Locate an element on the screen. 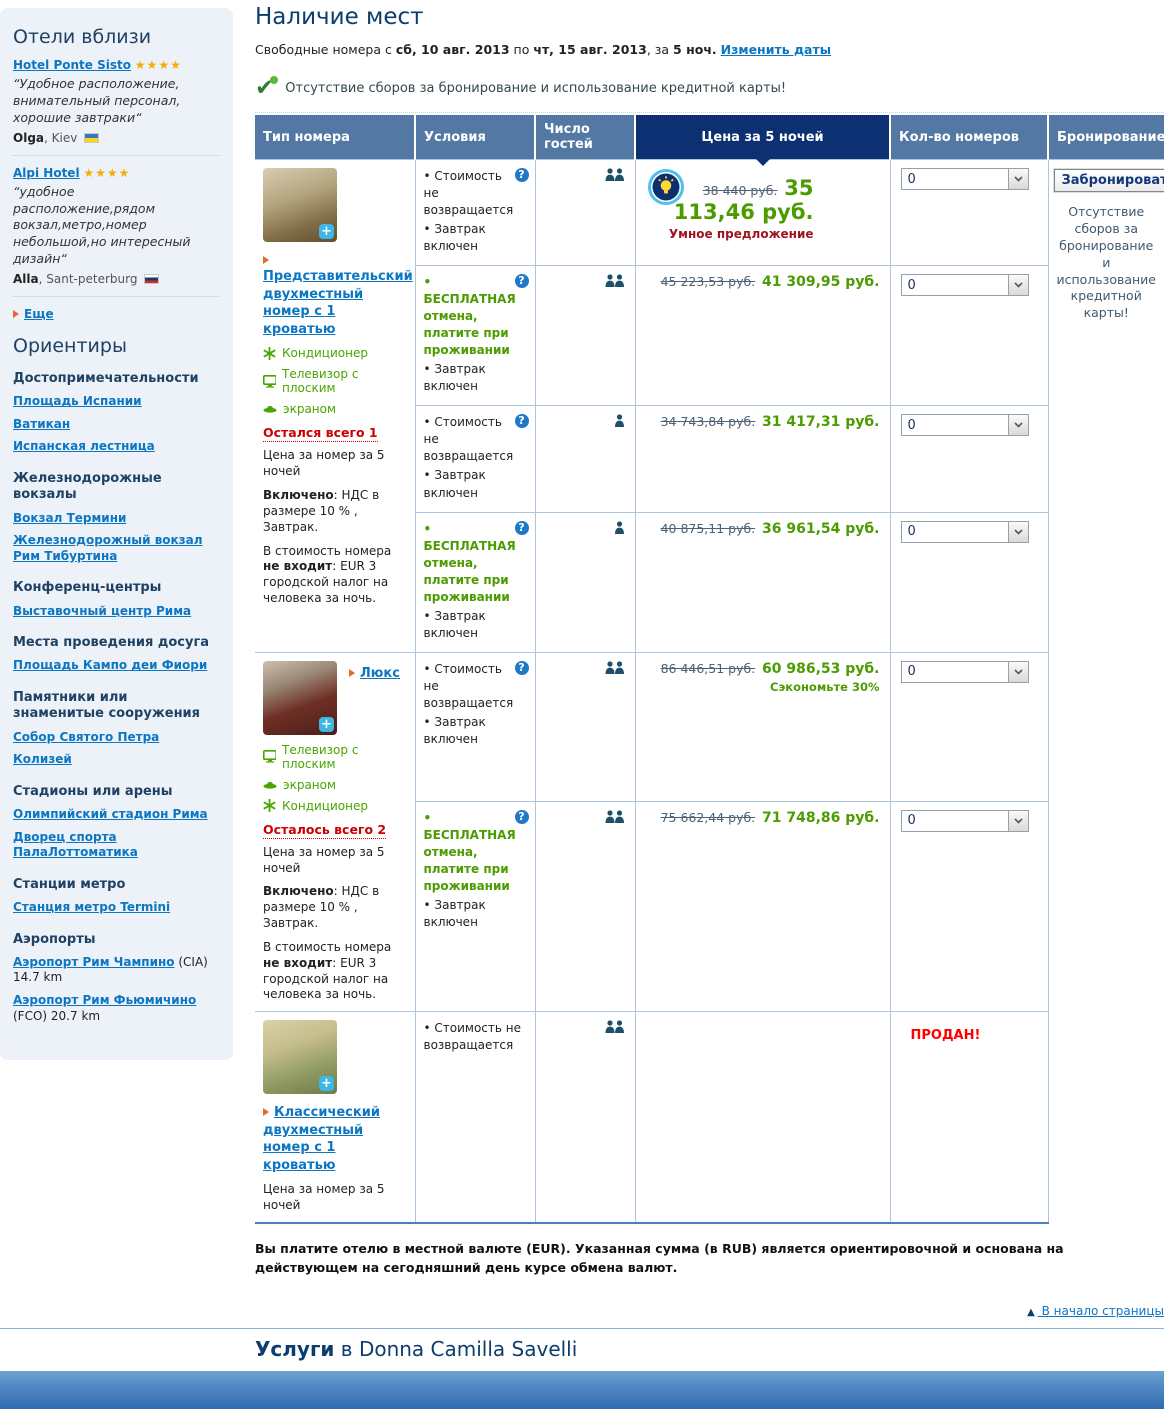  amenity: экраном is located at coordinates (335, 785).